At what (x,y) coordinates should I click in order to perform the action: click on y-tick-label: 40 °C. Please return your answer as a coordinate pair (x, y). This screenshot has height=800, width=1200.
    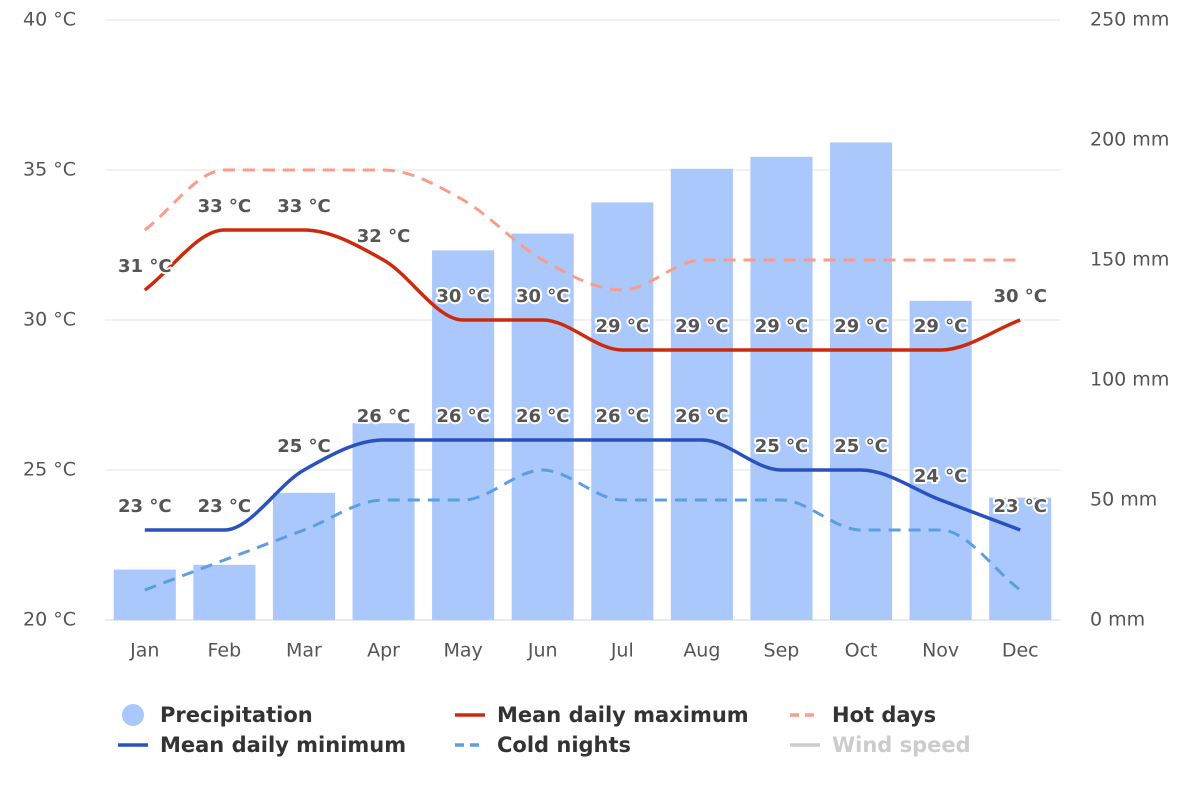
    Looking at the image, I should click on (49, 20).